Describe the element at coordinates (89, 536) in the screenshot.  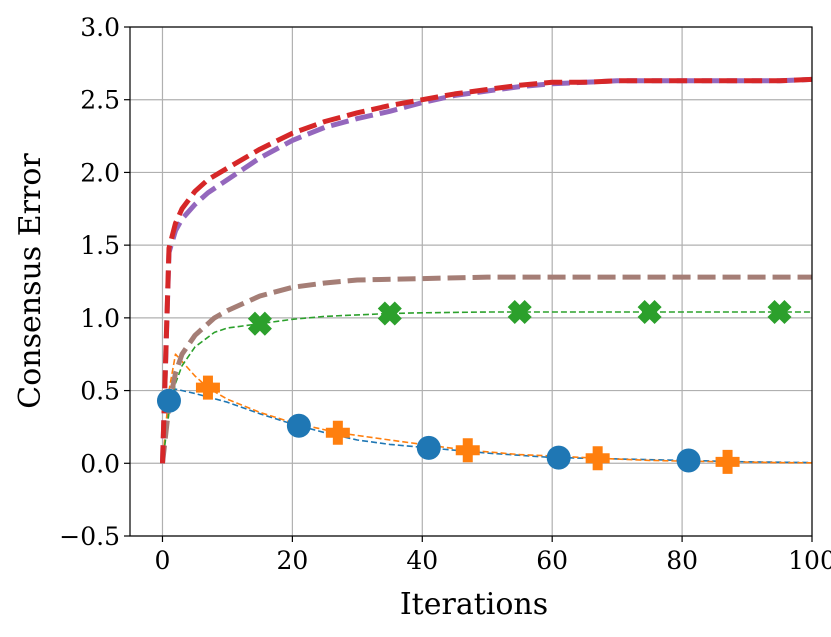
I see `y-tick-label: −0.5` at that location.